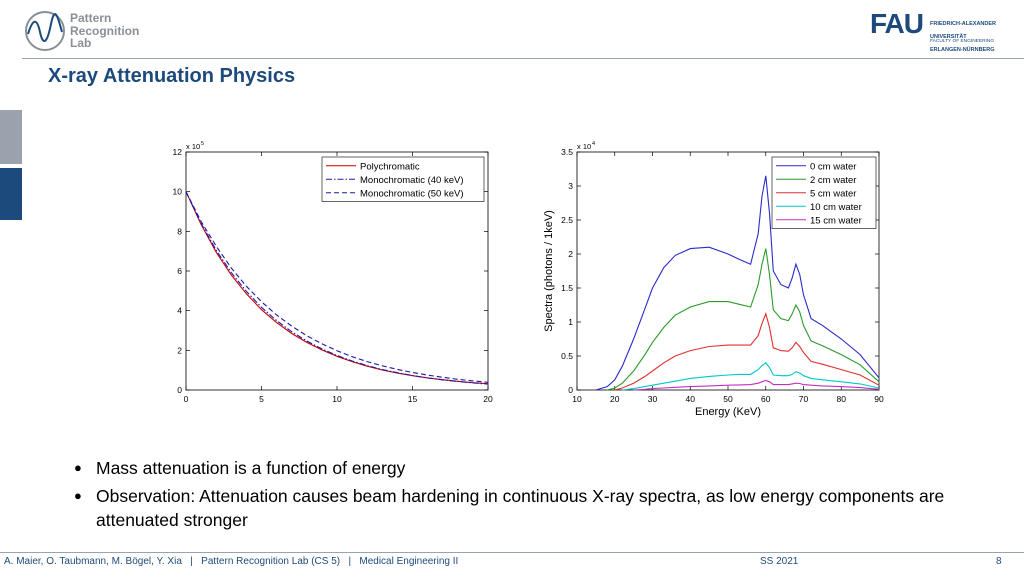  I want to click on y-tick-label: 1, so click(570, 322).